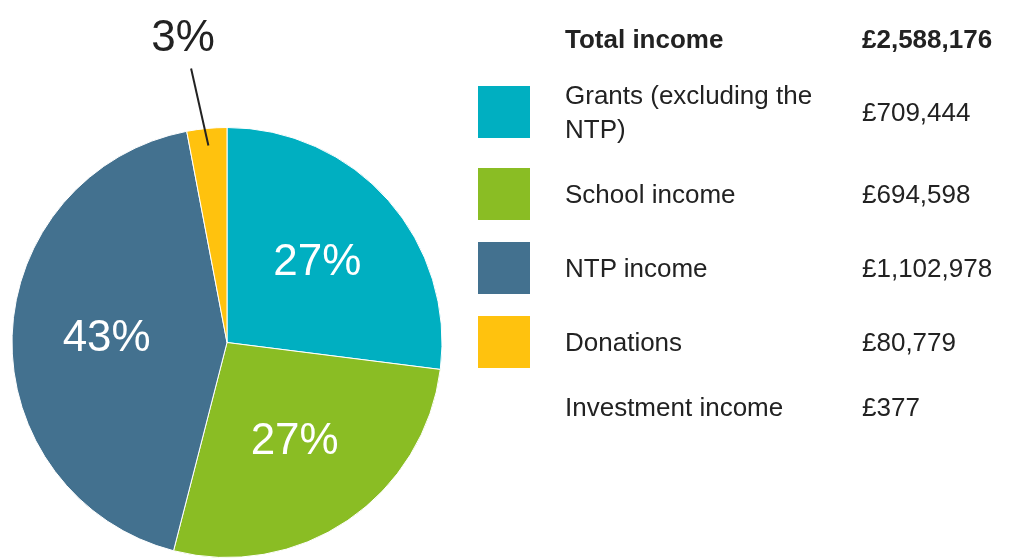 Image resolution: width=1020 pixels, height=558 pixels. I want to click on legend-label: Grants (excluding the NTP), so click(689, 112).